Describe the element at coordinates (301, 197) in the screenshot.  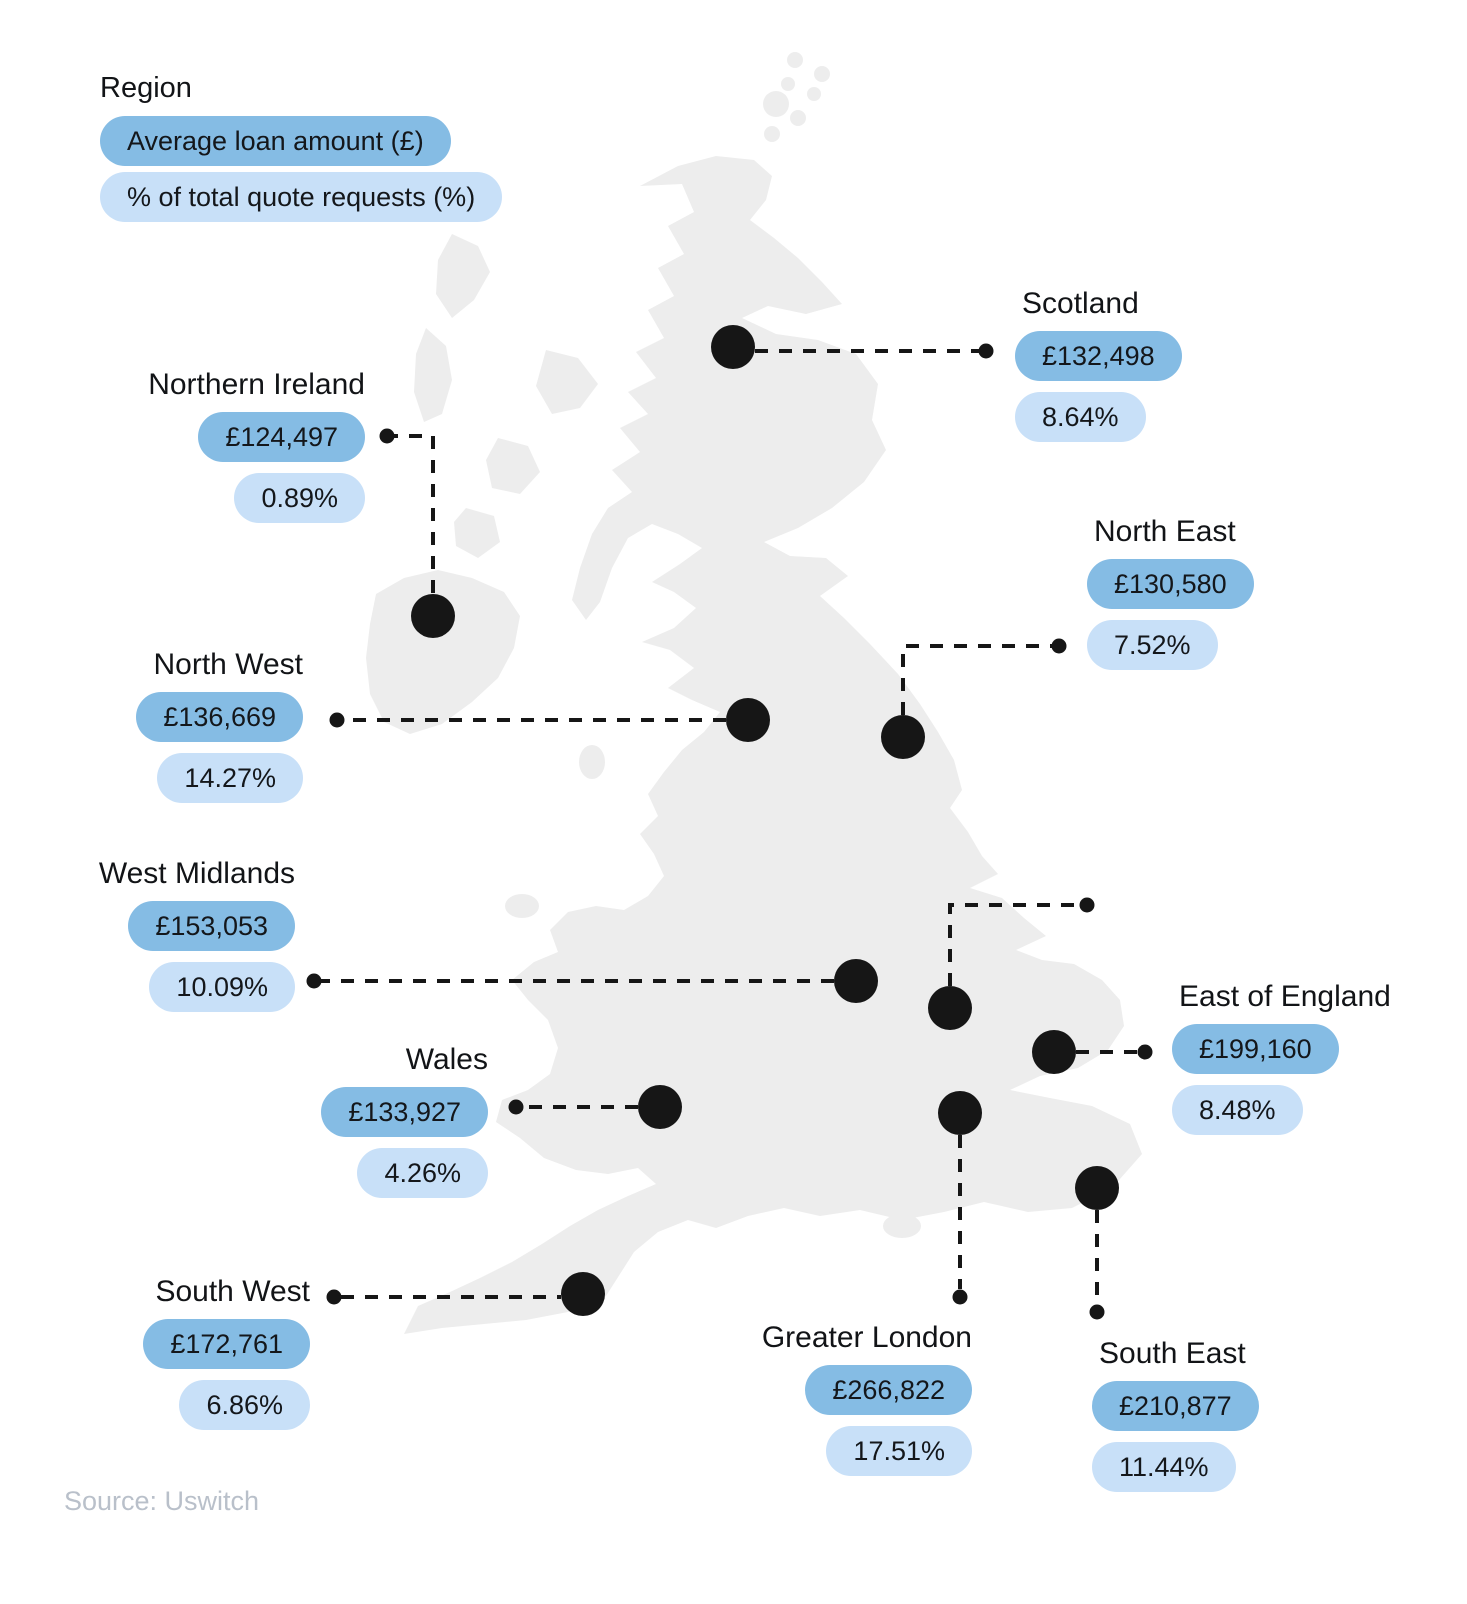
I see `legend-percent-pill: % of total quote requests (%)` at that location.